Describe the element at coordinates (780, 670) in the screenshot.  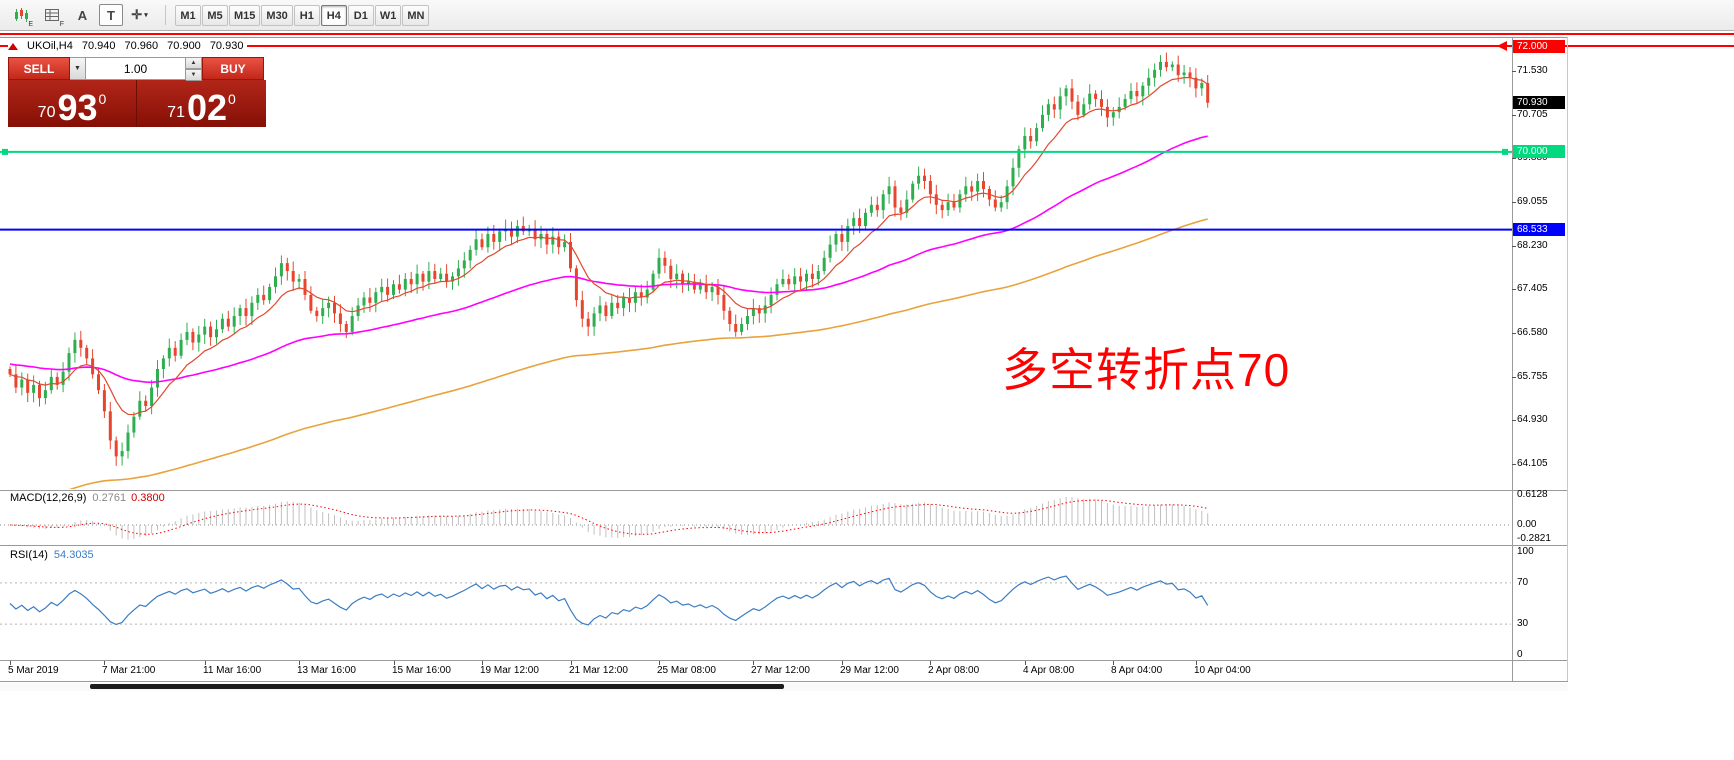
I see `time-axis-label: 27 Mar 12:00` at that location.